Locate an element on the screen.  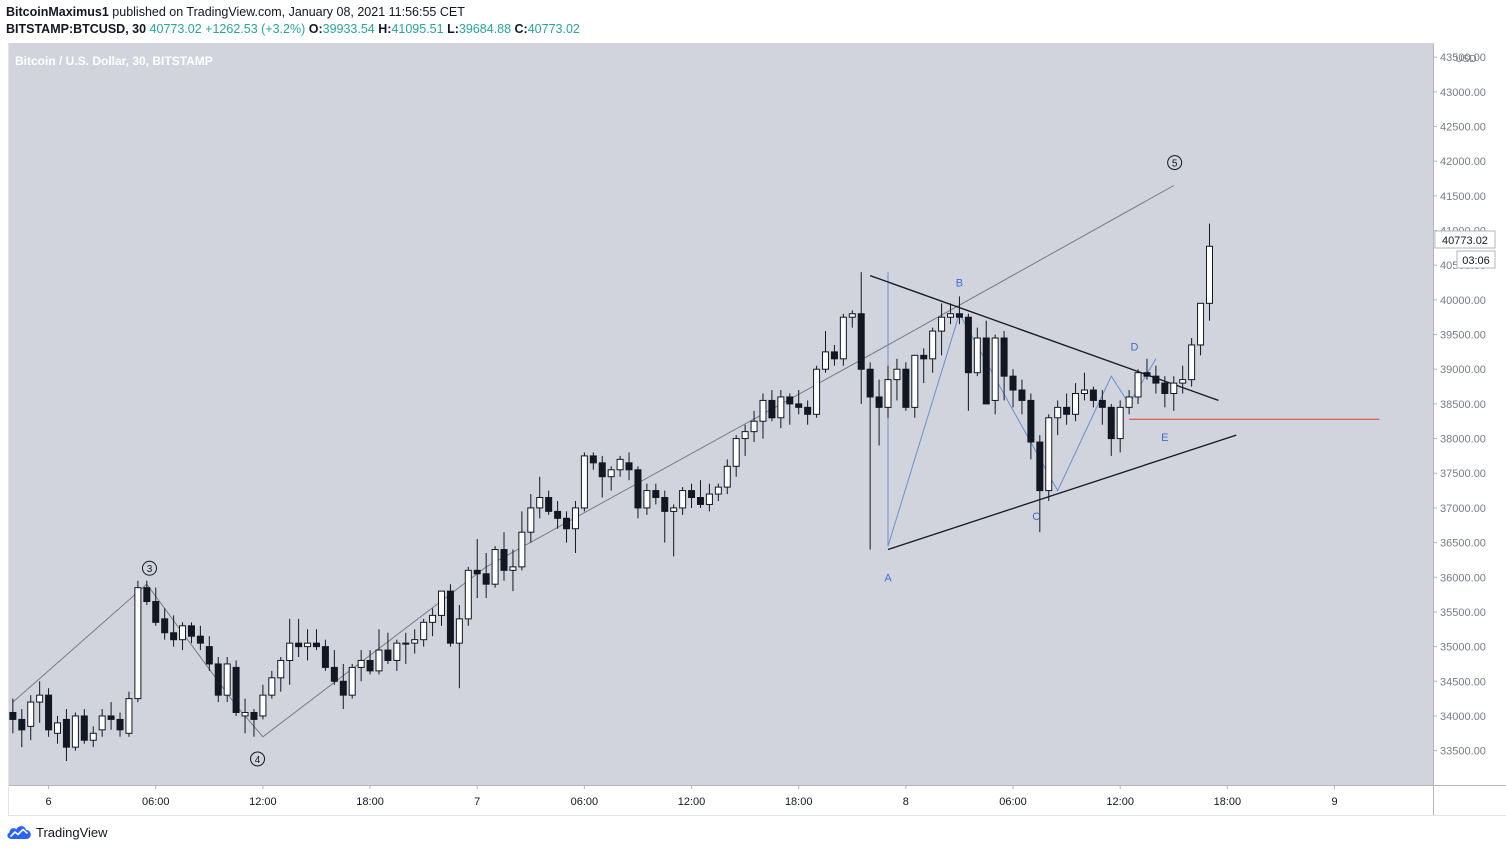
publisher-name: BitcoinMaximus1 is located at coordinates (57, 12).